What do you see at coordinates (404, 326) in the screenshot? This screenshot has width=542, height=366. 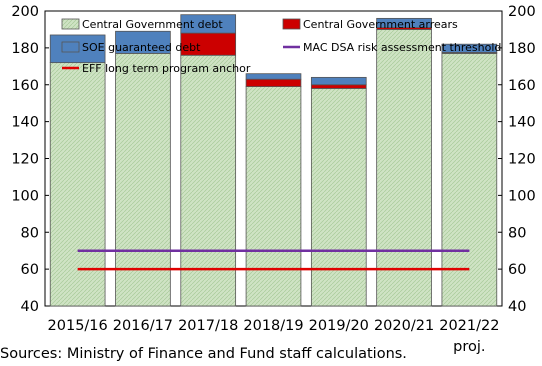 I see `x-tick-label: 2020/21` at bounding box center [404, 326].